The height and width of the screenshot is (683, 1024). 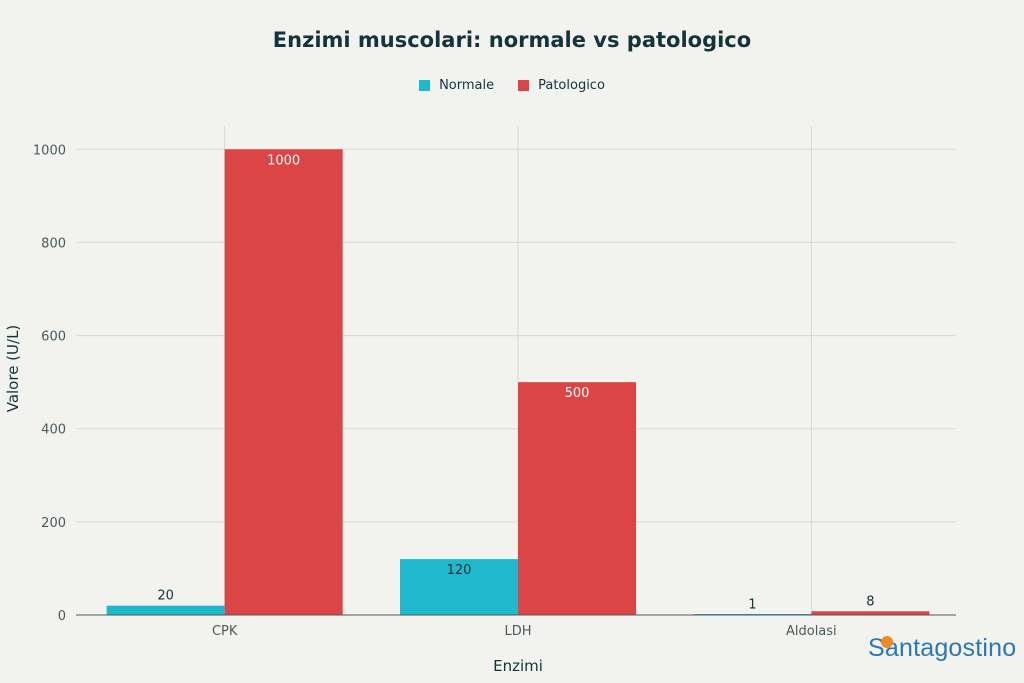 What do you see at coordinates (577, 498) in the screenshot?
I see `bar-patologico-ldh` at bounding box center [577, 498].